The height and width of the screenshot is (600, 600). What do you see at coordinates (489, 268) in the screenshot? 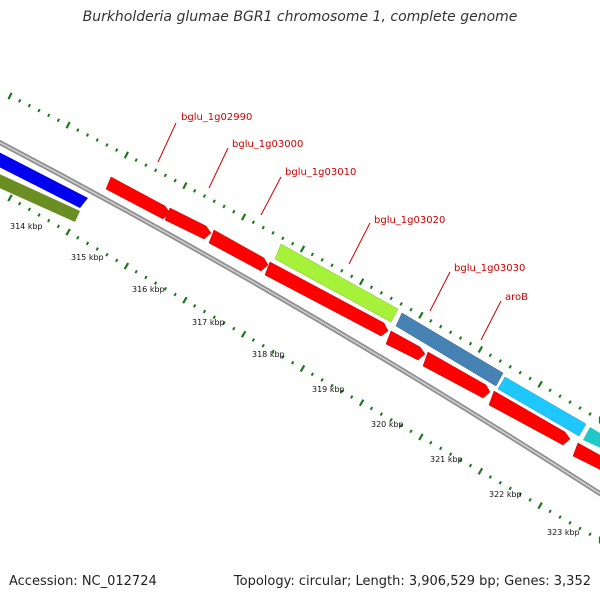
I see `gene-label: bglu_1g03030` at bounding box center [489, 268].